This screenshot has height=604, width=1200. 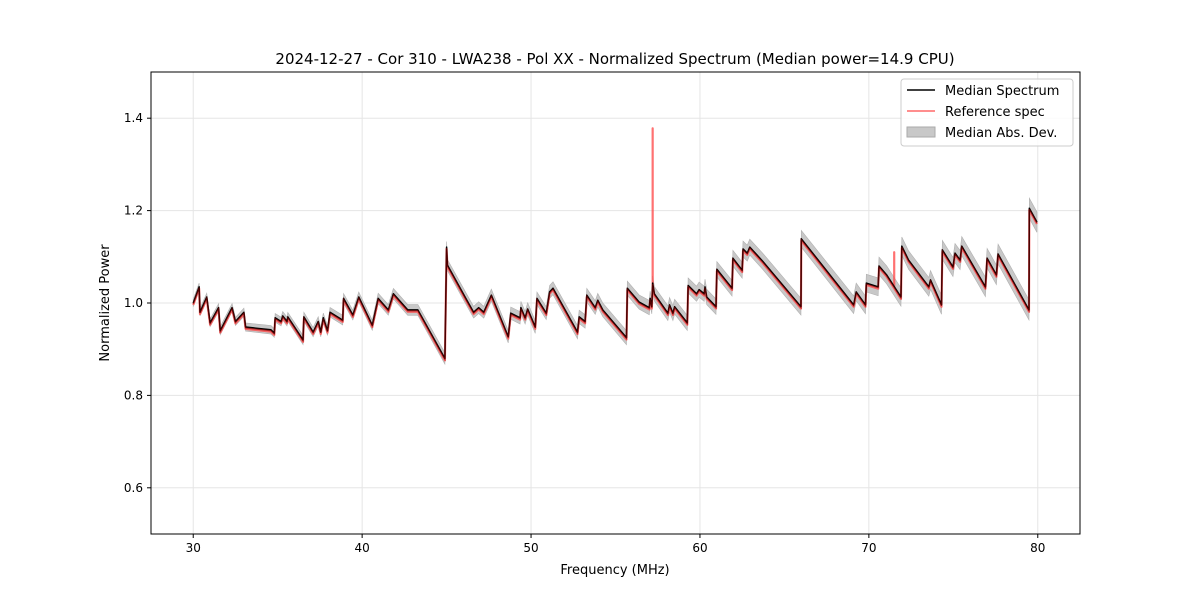 What do you see at coordinates (1001, 133) in the screenshot?
I see `legend-mad-label: Median Abs. Dev.` at bounding box center [1001, 133].